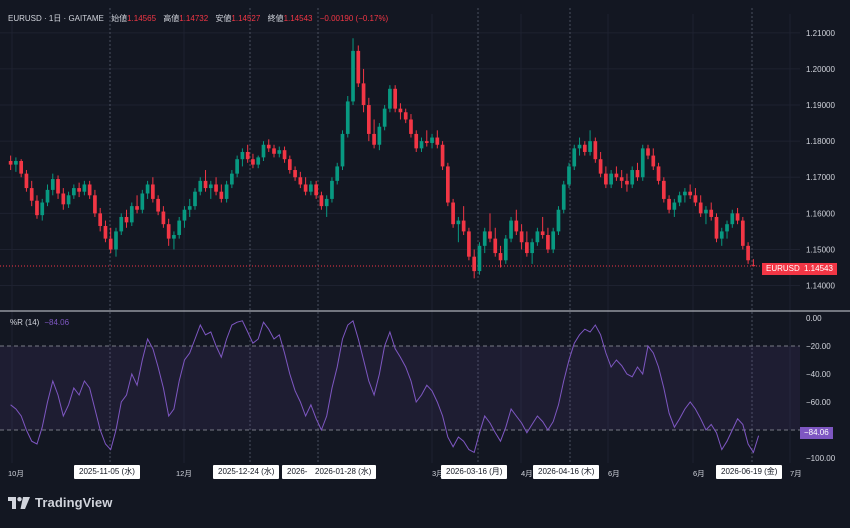 This screenshot has height=528, width=850. Describe the element at coordinates (171, 18) in the screenshot. I see `high-label: 高値` at that location.